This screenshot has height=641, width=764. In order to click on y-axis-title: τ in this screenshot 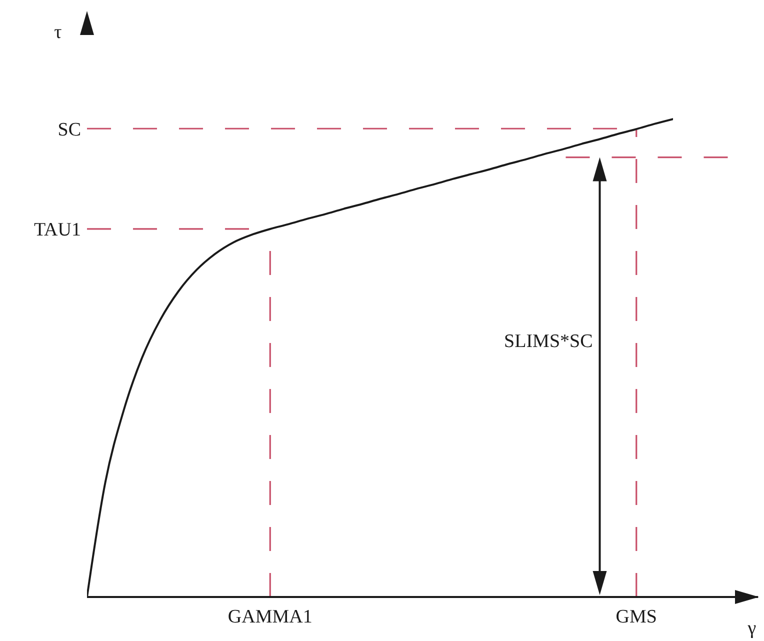, I will do `click(58, 32)`.